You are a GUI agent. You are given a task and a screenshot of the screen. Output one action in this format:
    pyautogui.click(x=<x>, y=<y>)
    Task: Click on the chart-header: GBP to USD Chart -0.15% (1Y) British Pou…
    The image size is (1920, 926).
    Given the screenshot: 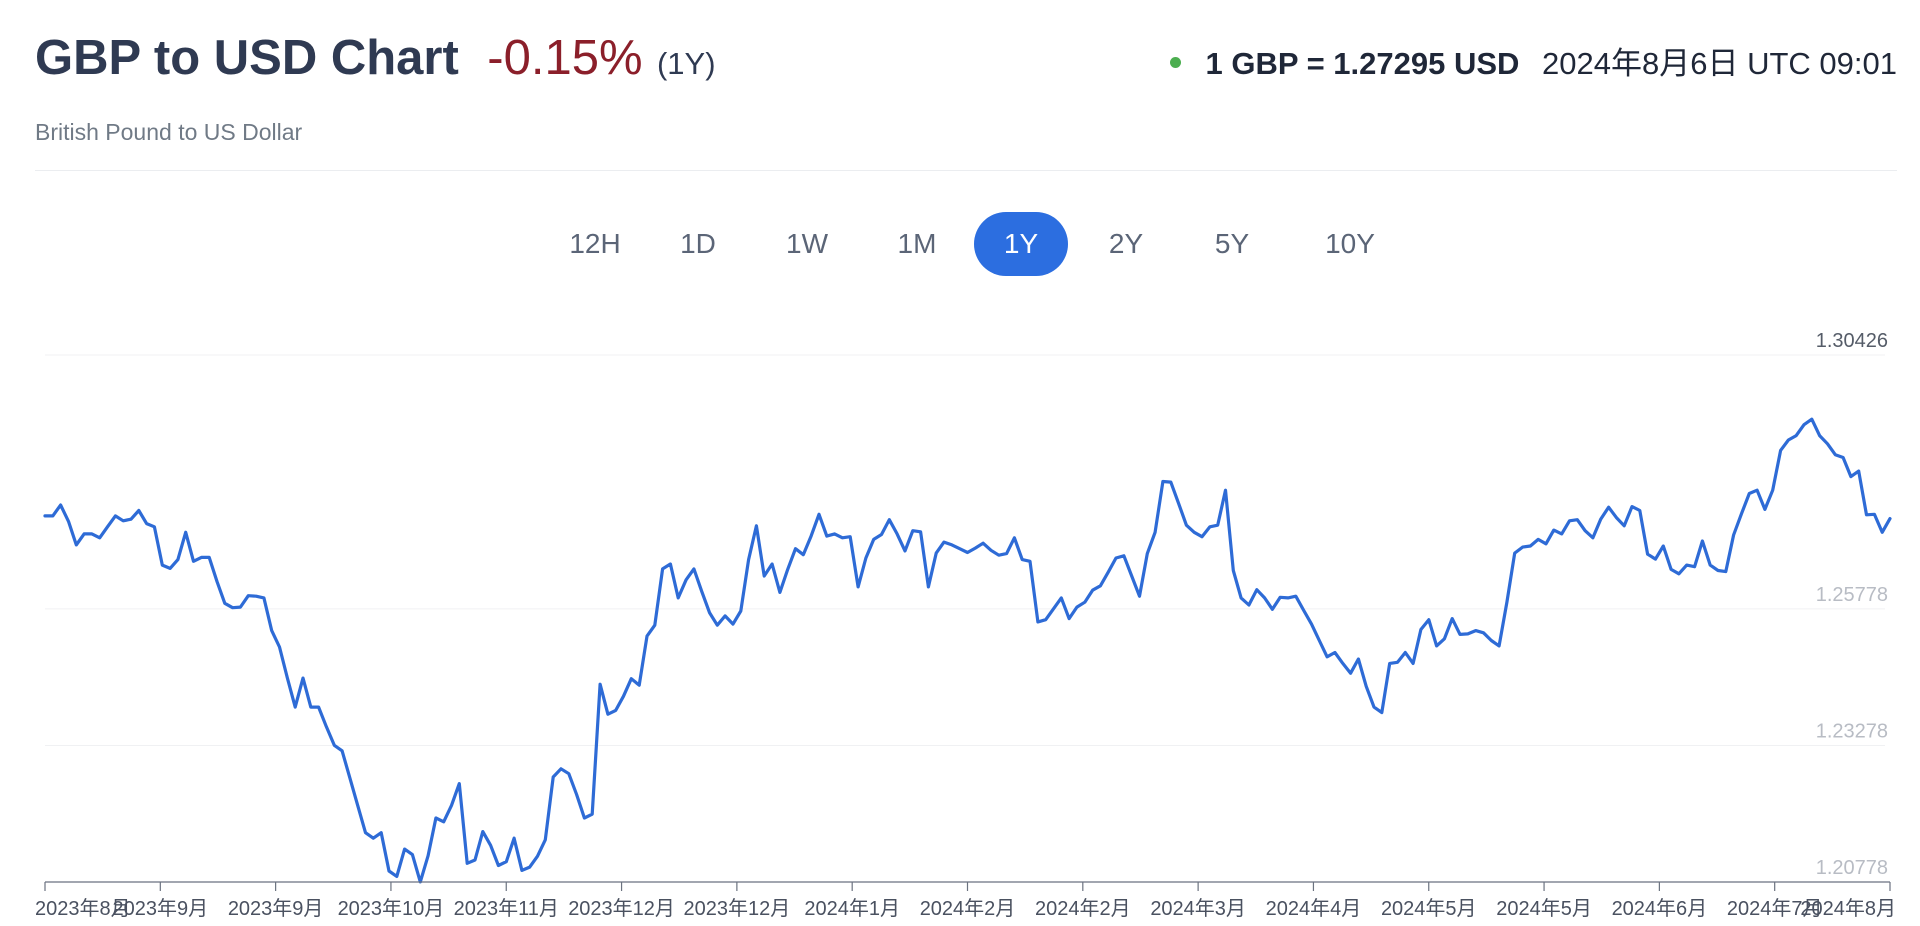 What is the action you would take?
    pyautogui.click(x=966, y=100)
    